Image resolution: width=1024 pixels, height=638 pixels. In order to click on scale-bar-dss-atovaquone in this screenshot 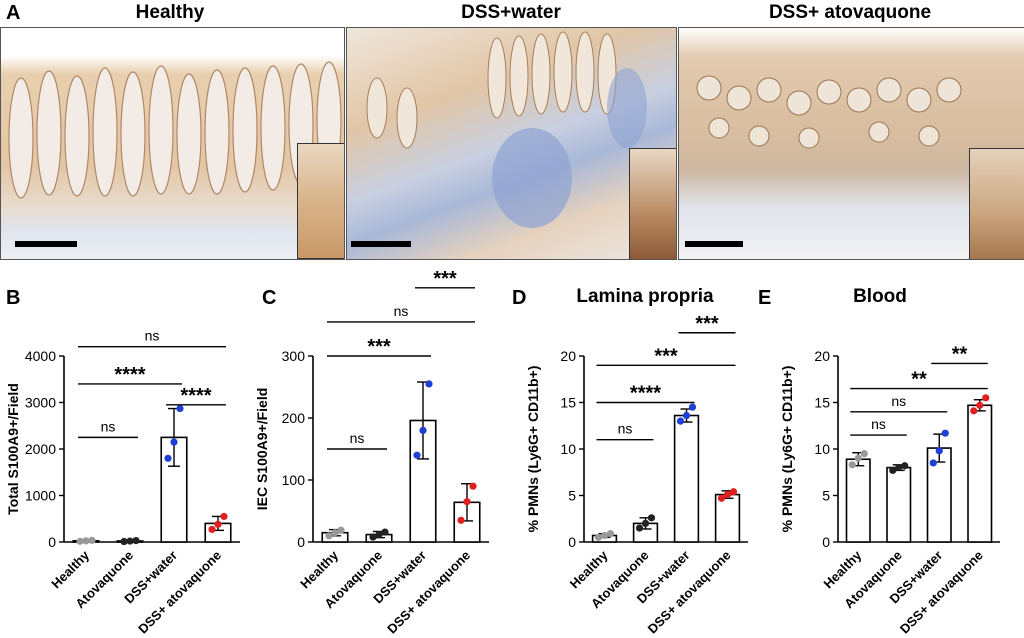, I will do `click(714, 244)`.